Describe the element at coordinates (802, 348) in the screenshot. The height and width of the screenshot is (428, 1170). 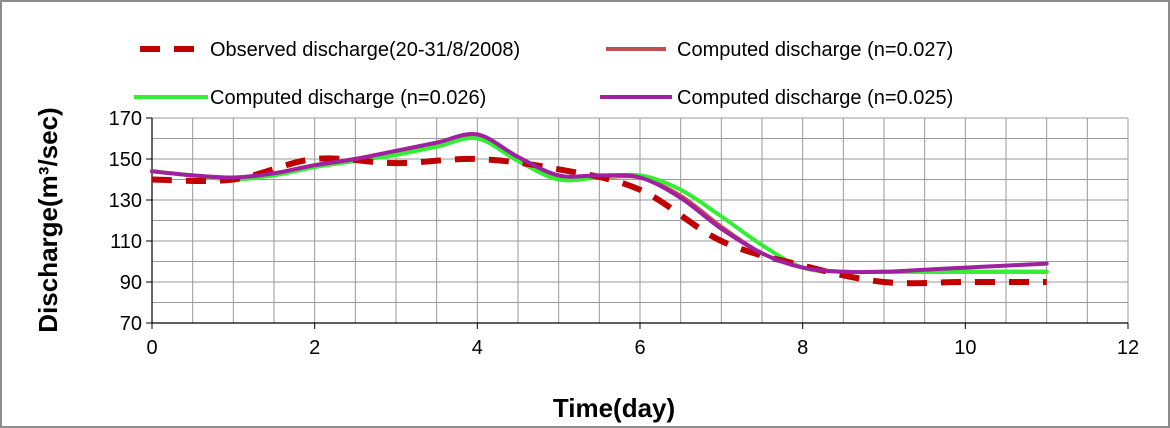
I see `x-tick-label: 8` at that location.